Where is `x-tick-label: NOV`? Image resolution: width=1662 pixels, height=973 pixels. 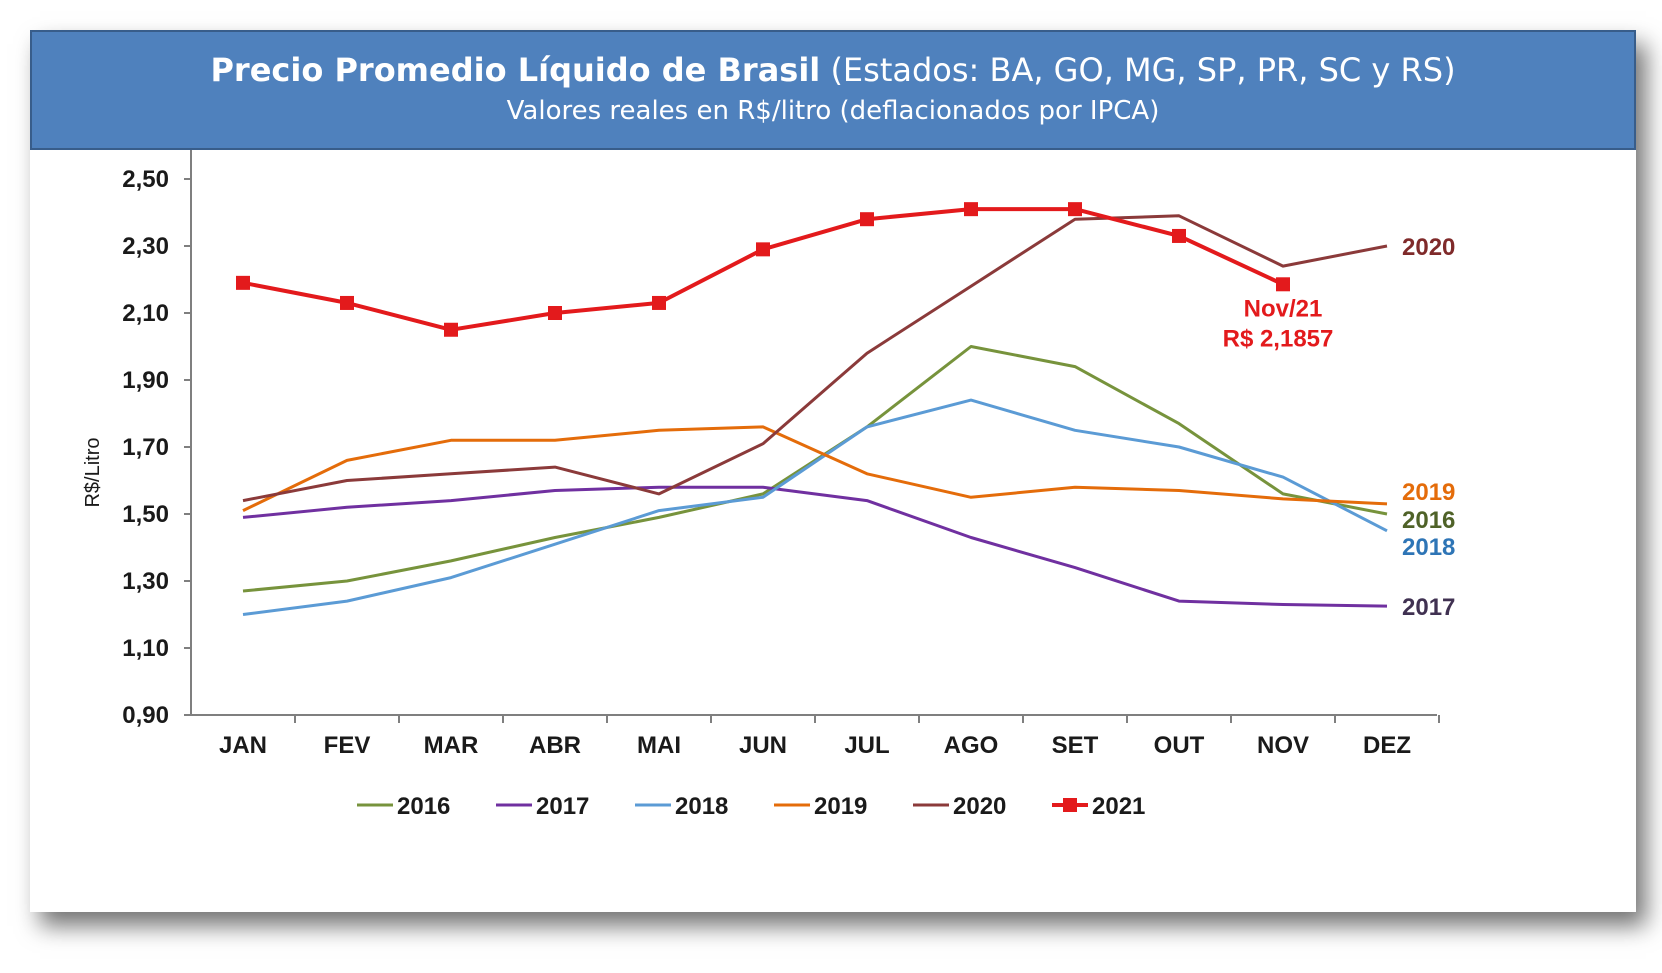 x-tick-label: NOV is located at coordinates (1283, 745).